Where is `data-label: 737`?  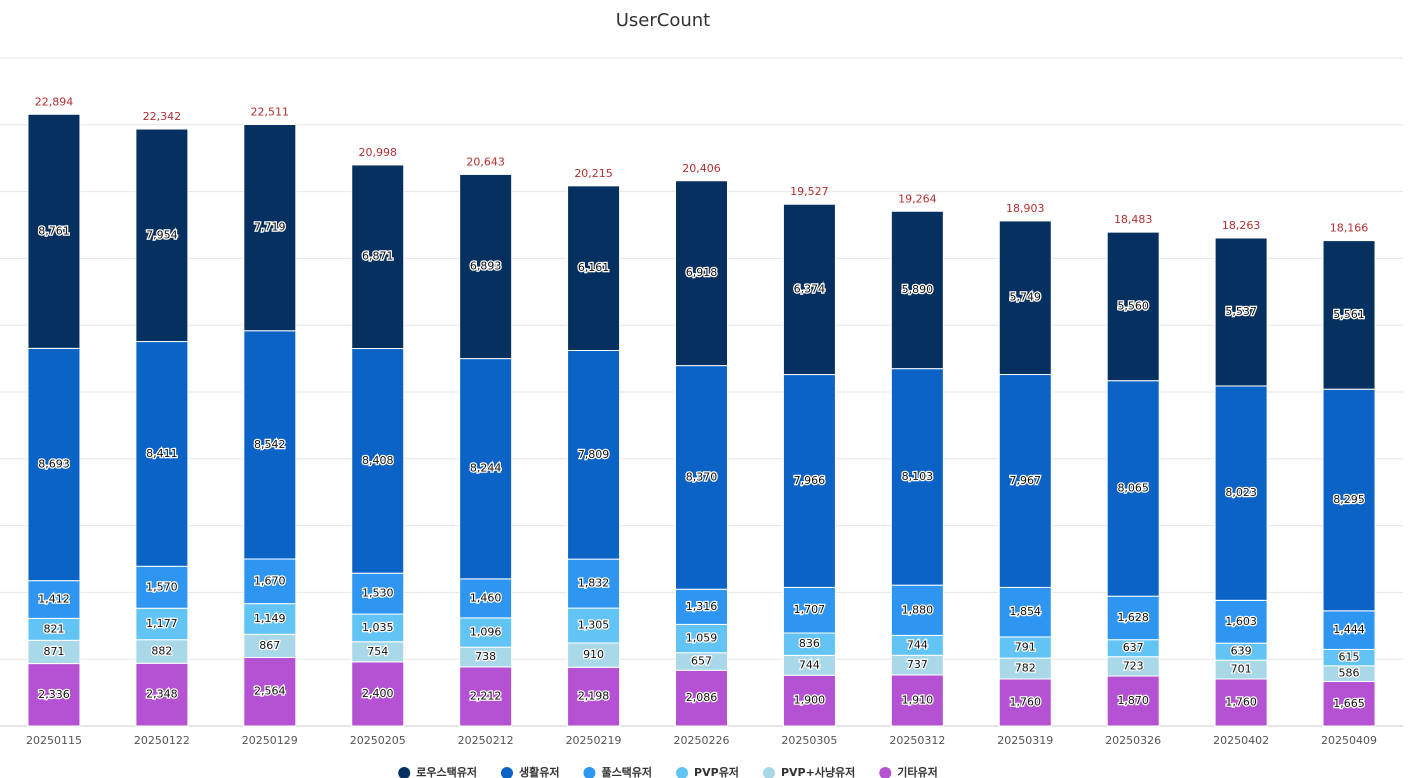
data-label: 737 is located at coordinates (917, 664).